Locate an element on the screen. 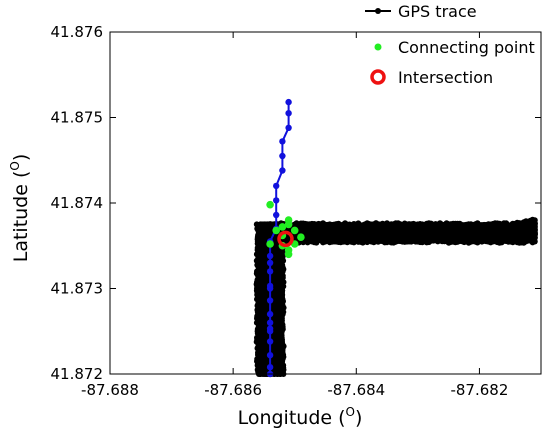 This screenshot has height=442, width=550. x-axis-label: Longitude (O) is located at coordinates (300, 417).